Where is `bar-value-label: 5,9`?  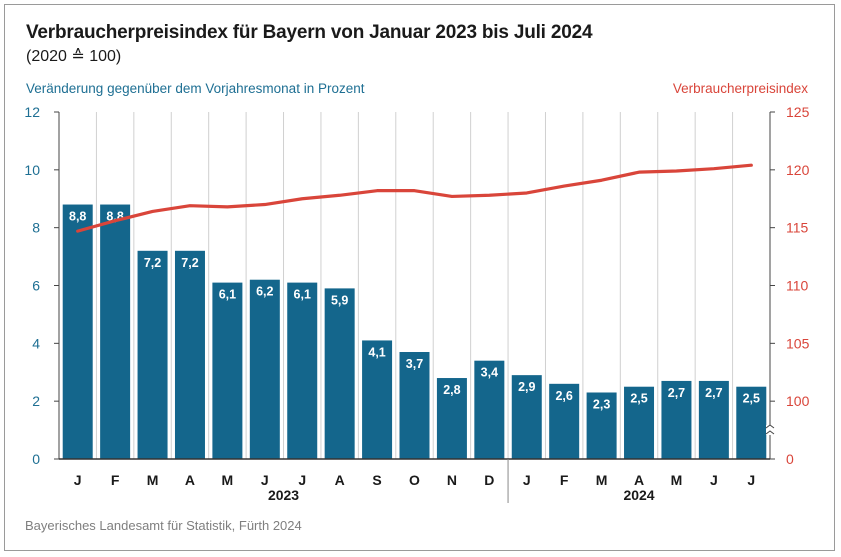
bar-value-label: 5,9 is located at coordinates (339, 300).